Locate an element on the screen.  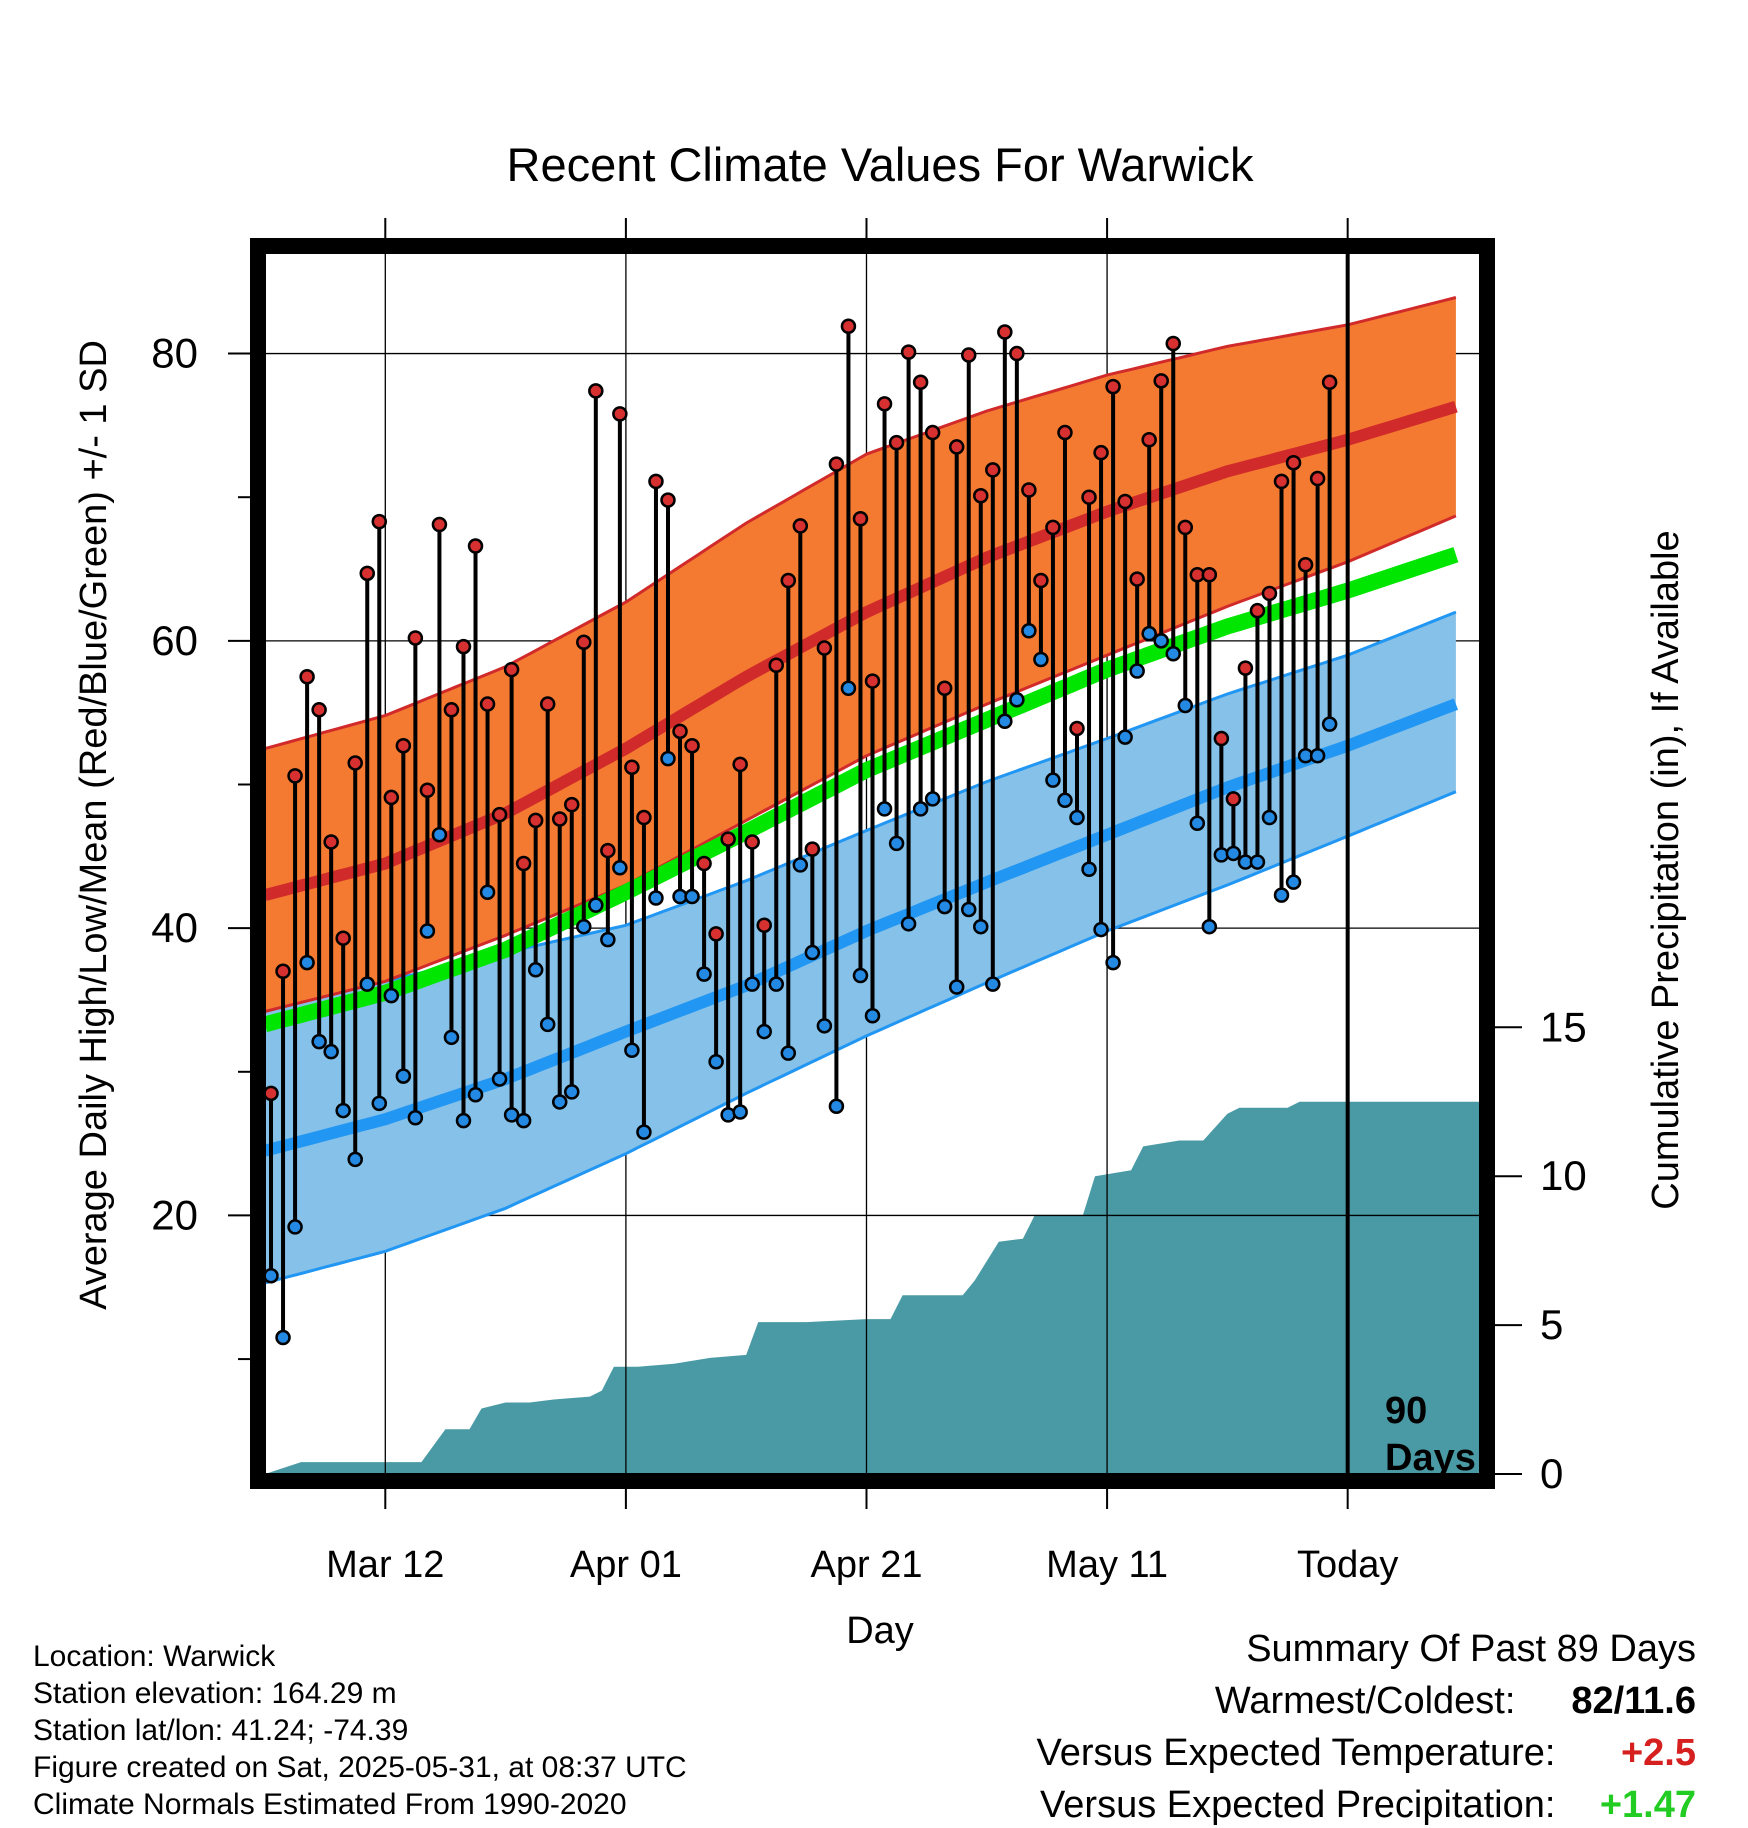
y2-tick-label: 10 is located at coordinates (1563, 1175).